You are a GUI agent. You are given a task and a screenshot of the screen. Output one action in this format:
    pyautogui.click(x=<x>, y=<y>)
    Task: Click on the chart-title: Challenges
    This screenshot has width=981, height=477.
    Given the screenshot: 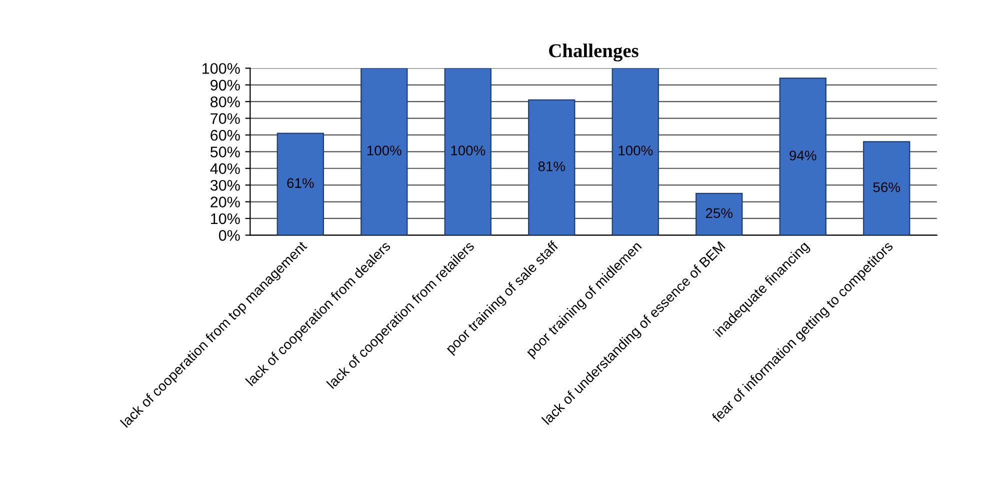 What is the action you would take?
    pyautogui.click(x=593, y=53)
    